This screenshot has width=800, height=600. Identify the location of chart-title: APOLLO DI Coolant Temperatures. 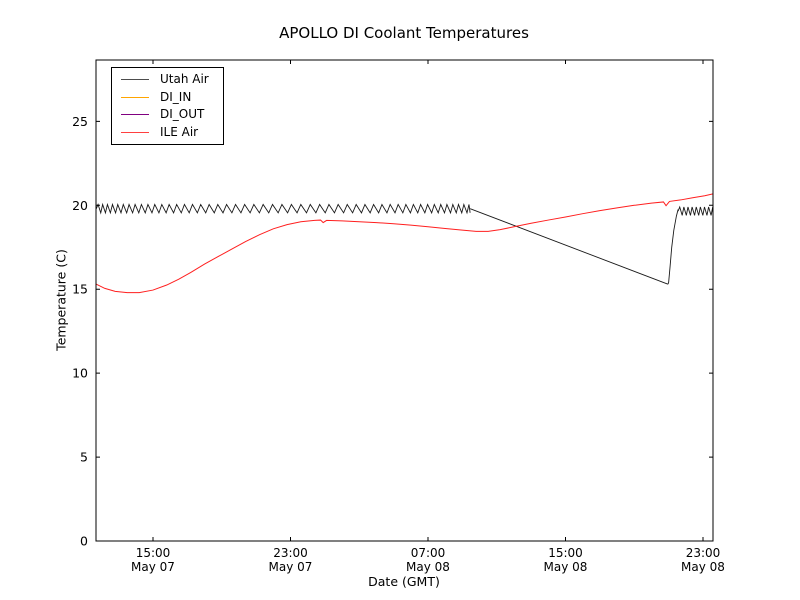
(404, 33).